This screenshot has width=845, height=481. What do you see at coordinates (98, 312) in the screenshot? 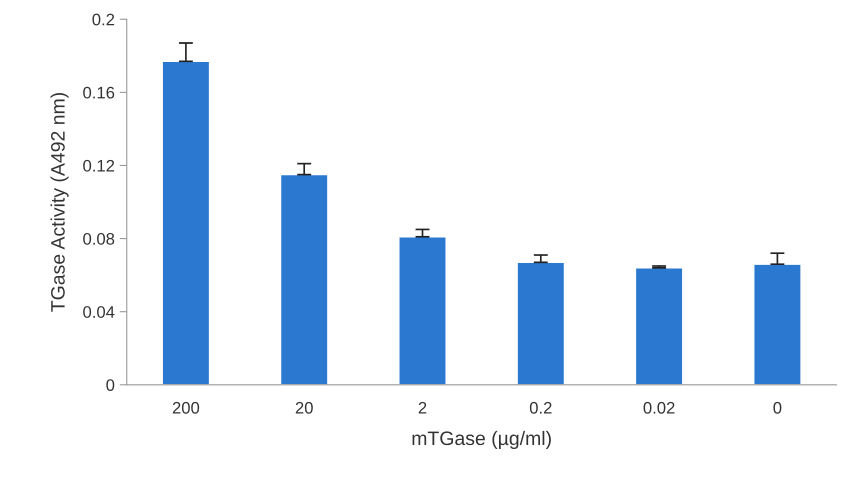
I see `y-tick-label: 0.04` at bounding box center [98, 312].